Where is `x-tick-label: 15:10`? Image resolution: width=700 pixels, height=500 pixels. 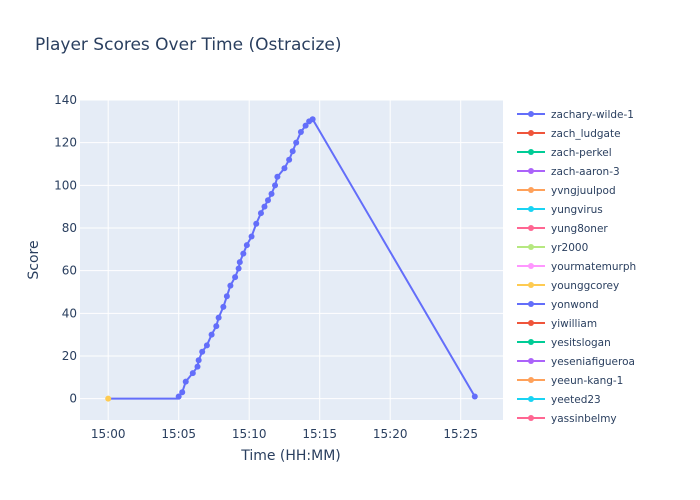 x-tick-label: 15:10 is located at coordinates (249, 434).